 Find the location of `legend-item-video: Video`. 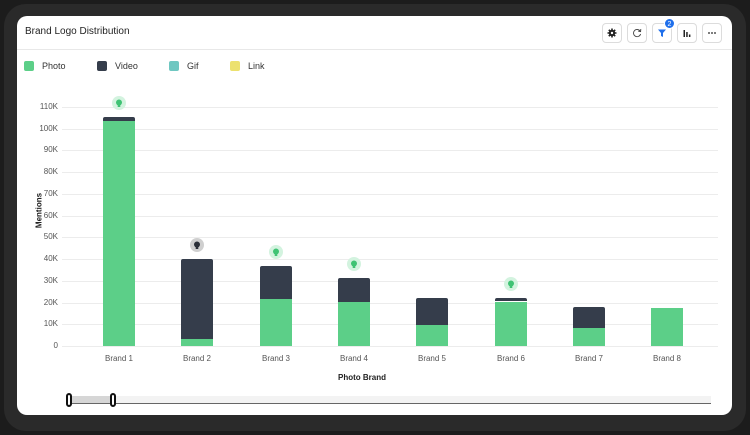

legend-item-video: Video is located at coordinates (117, 66).